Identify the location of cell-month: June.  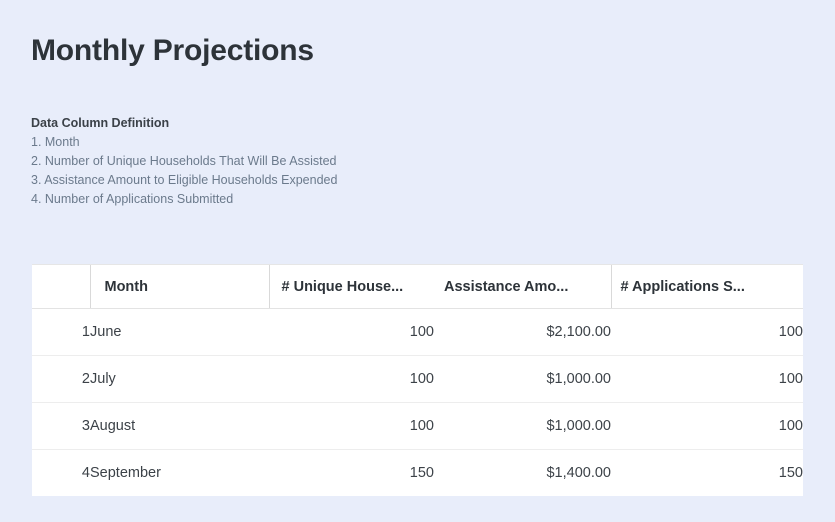
(179, 332).